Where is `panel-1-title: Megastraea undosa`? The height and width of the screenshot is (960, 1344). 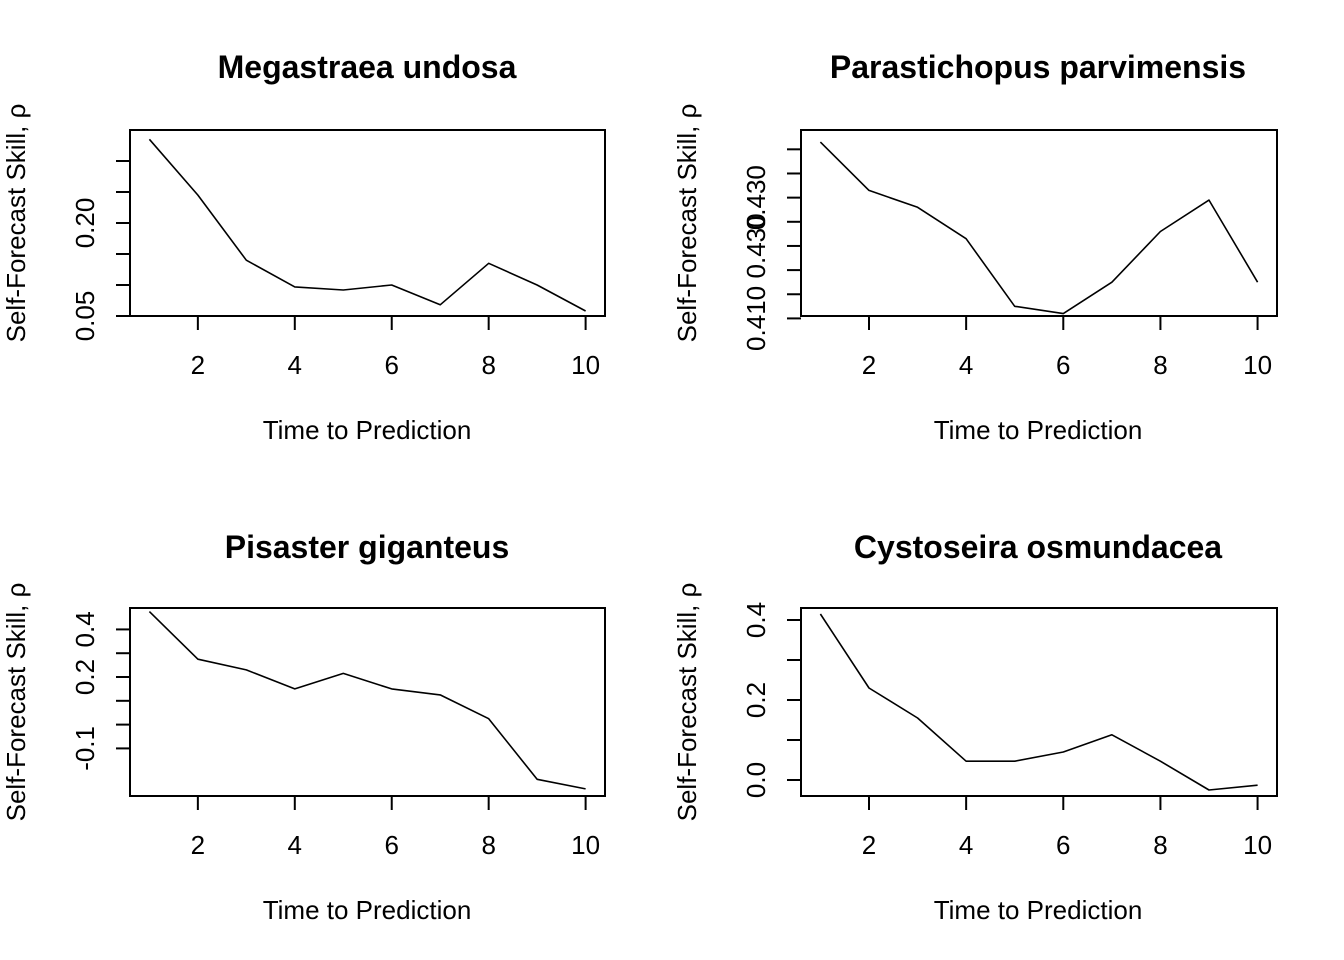 panel-1-title: Megastraea undosa is located at coordinates (367, 67).